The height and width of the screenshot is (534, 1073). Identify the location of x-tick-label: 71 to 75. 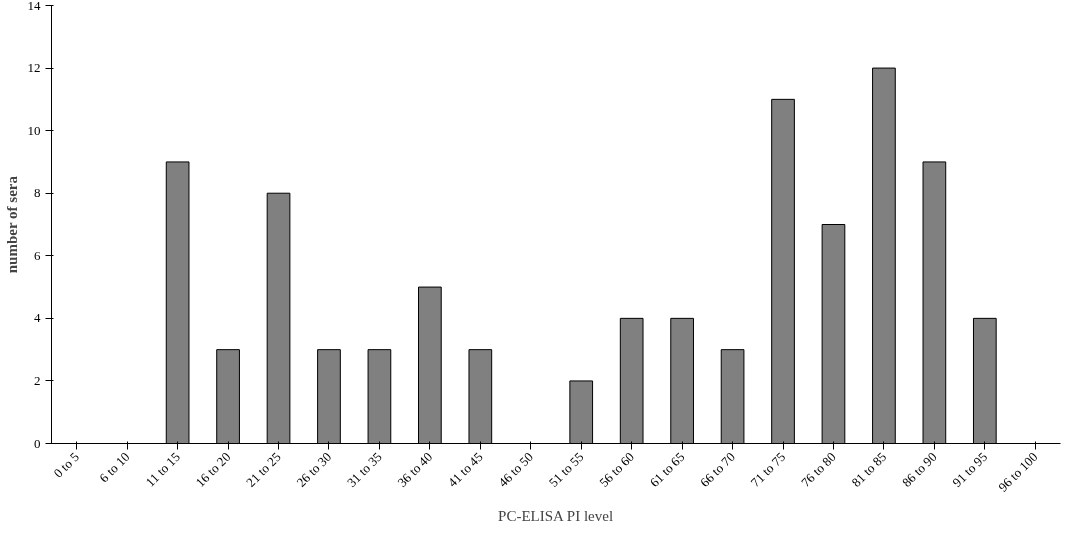
(768, 469).